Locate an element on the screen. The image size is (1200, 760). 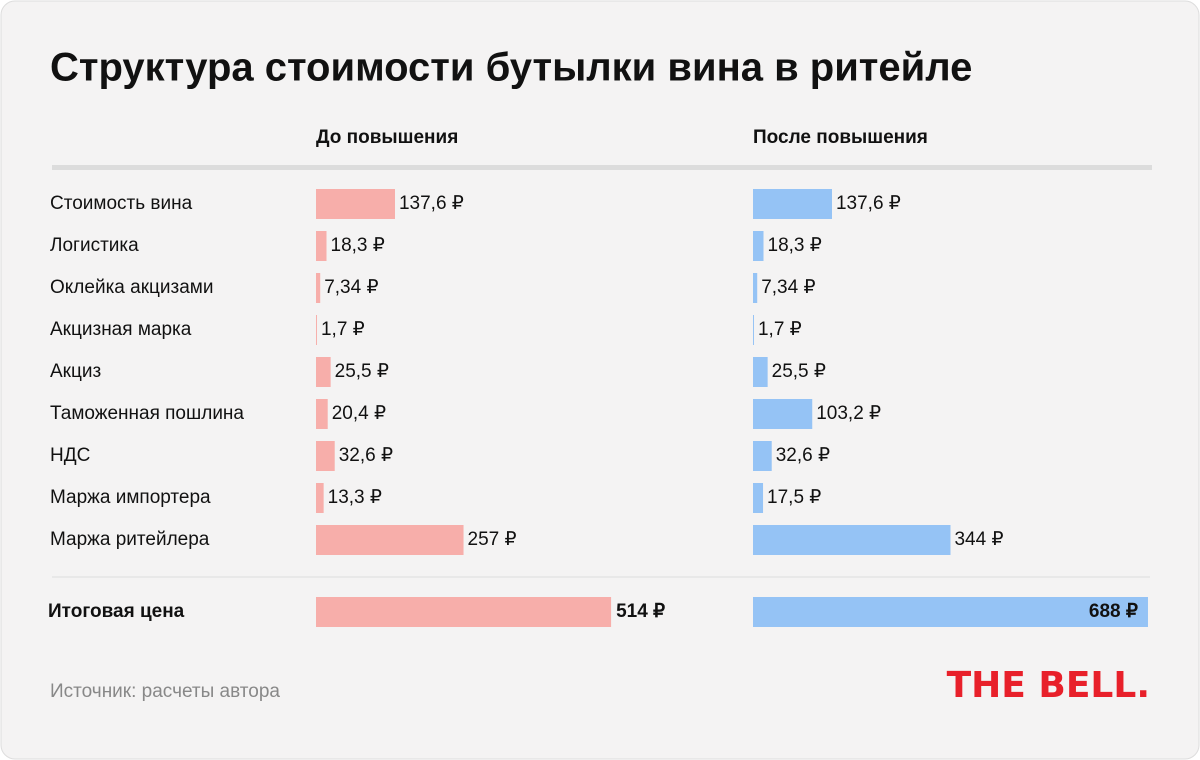
total-value-label: 688 ₽ is located at coordinates (1113, 611).